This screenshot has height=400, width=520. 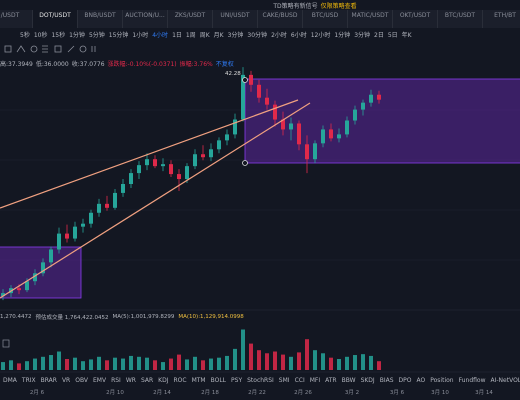 I want to click on interval: 15秒, so click(x=58, y=35).